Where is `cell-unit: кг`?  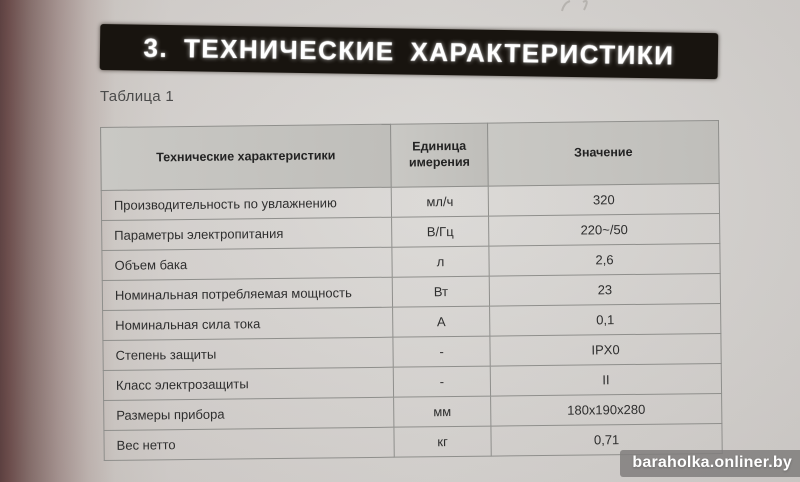
cell-unit: кг is located at coordinates (442, 442).